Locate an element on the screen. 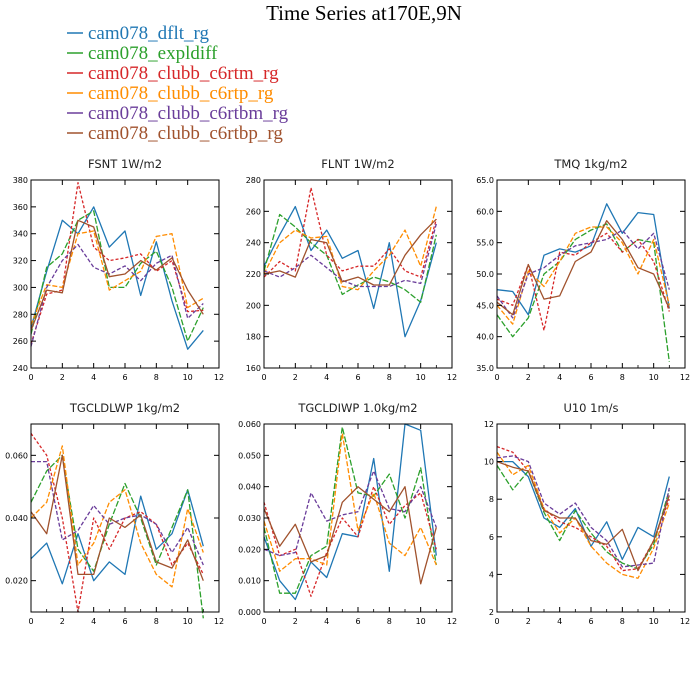  legend-label: cam078_dflt_rg is located at coordinates (149, 33).